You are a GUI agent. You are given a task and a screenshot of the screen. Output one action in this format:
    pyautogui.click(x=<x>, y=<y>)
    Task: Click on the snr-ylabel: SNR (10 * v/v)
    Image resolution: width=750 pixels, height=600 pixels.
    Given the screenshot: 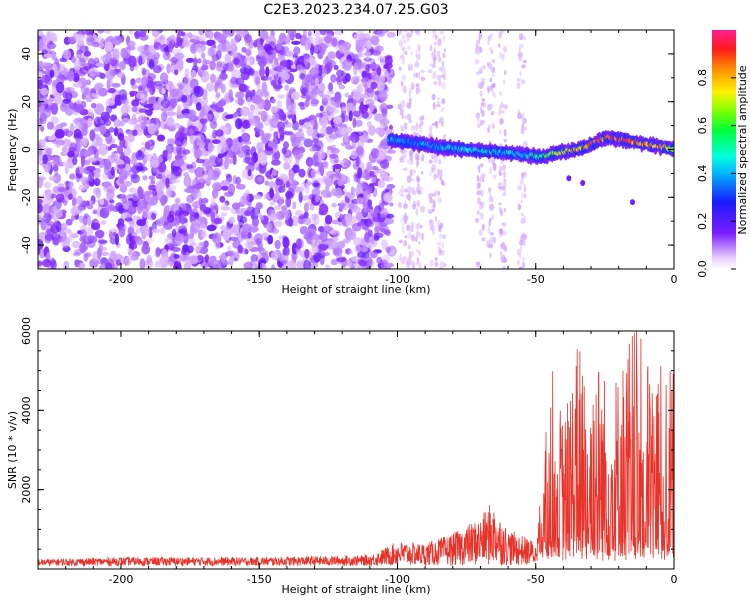 What is the action you would take?
    pyautogui.click(x=12, y=450)
    